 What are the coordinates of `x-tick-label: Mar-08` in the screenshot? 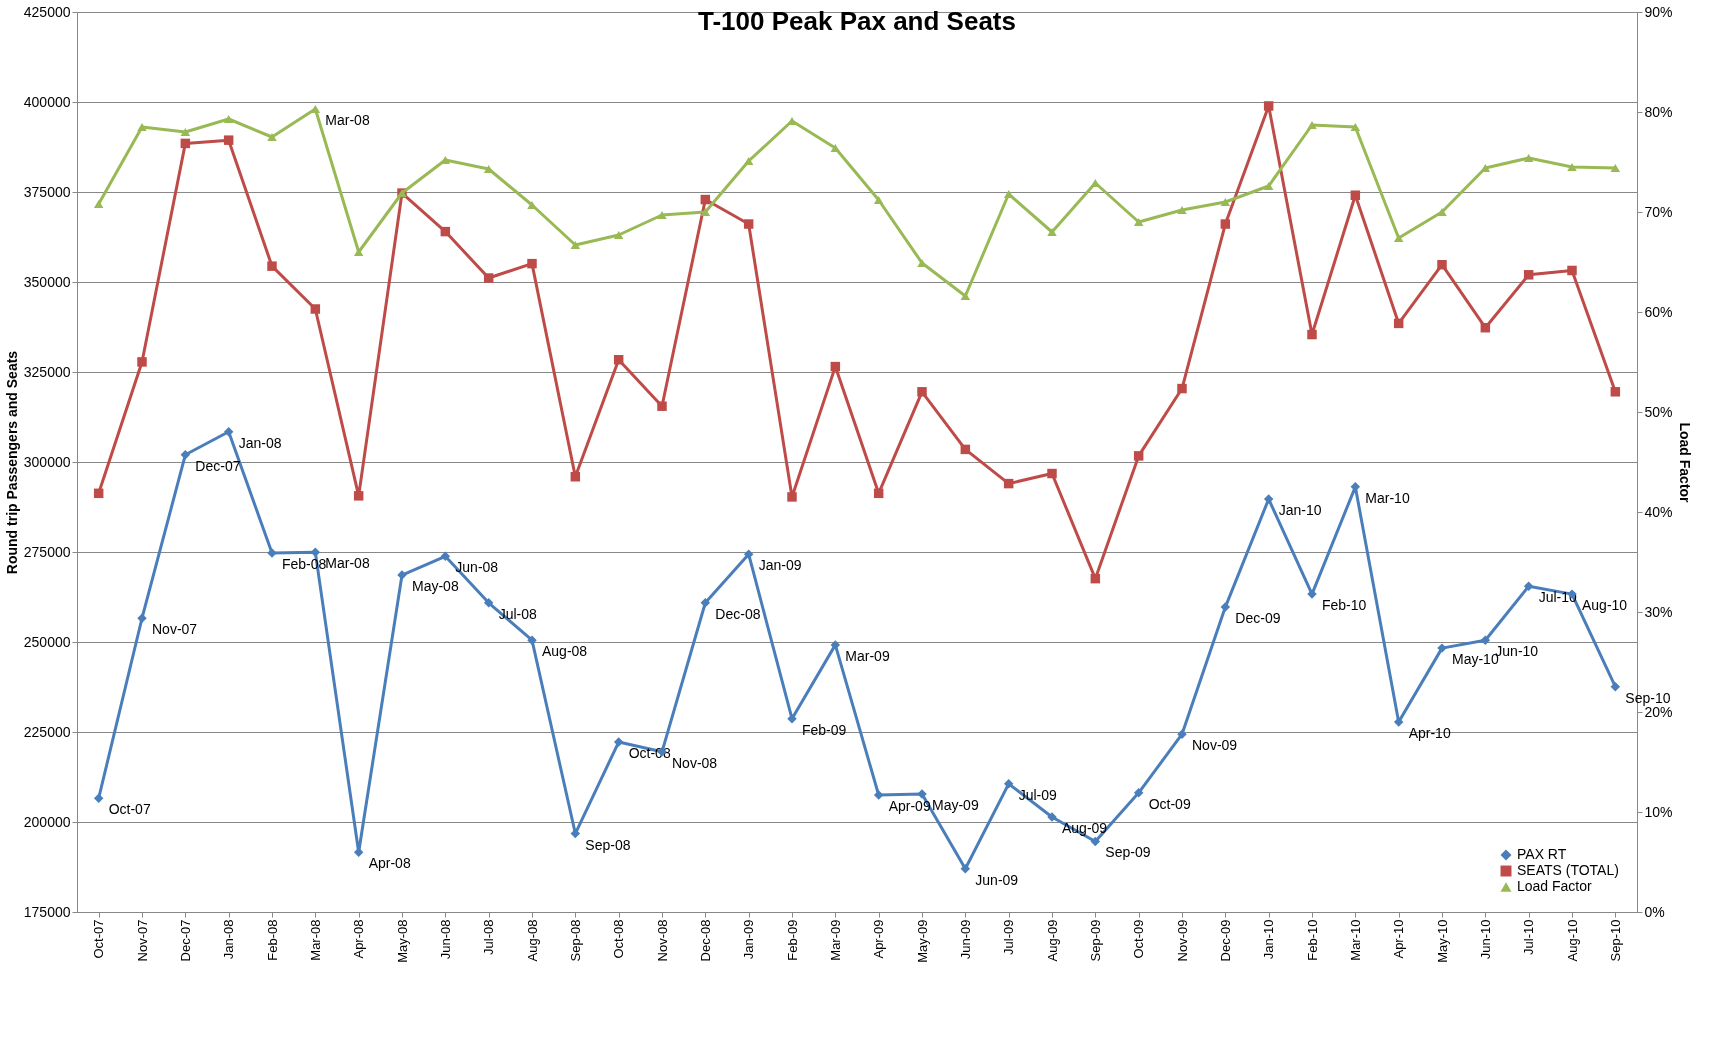 It's located at (315, 940).